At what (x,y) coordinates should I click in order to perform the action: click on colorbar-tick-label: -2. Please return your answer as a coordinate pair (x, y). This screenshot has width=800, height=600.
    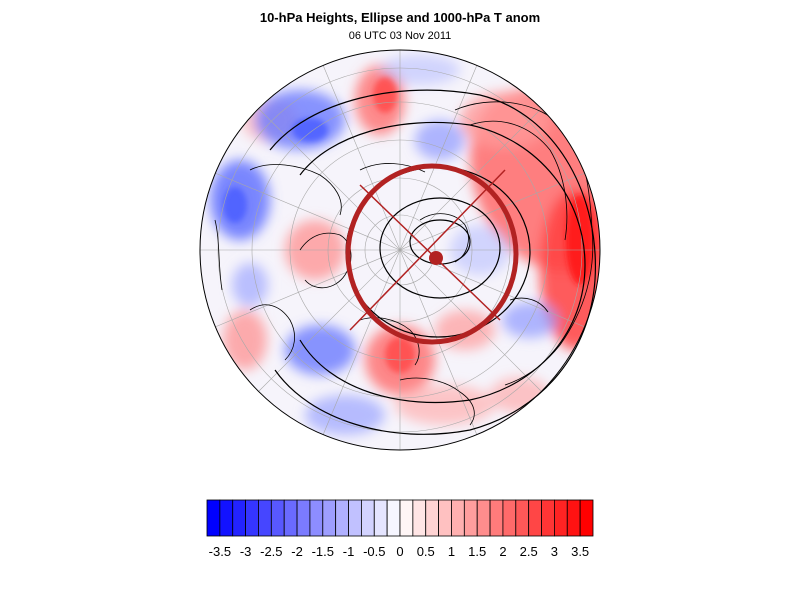
    Looking at the image, I should click on (297, 551).